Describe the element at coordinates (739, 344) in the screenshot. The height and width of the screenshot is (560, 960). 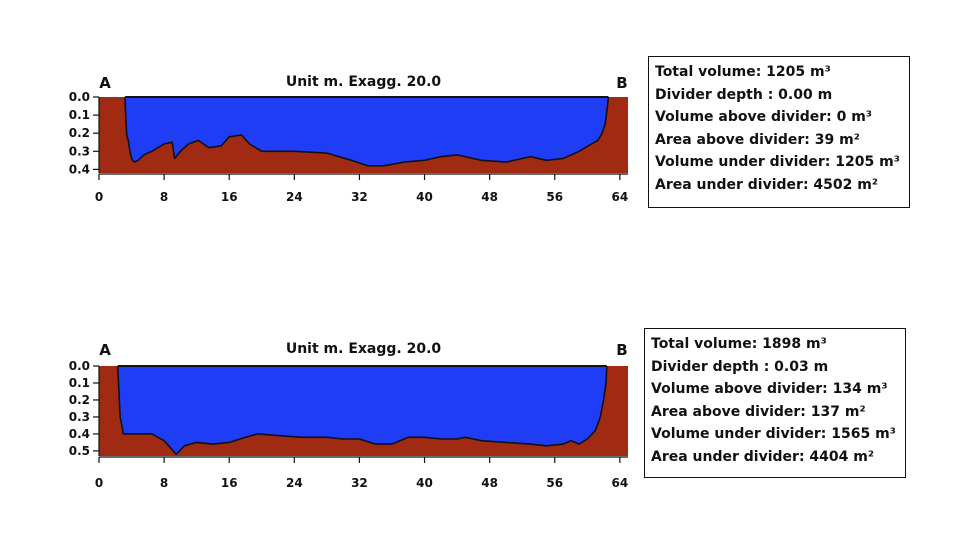
I see `stats-line: Total volume: 1898 m³` at that location.